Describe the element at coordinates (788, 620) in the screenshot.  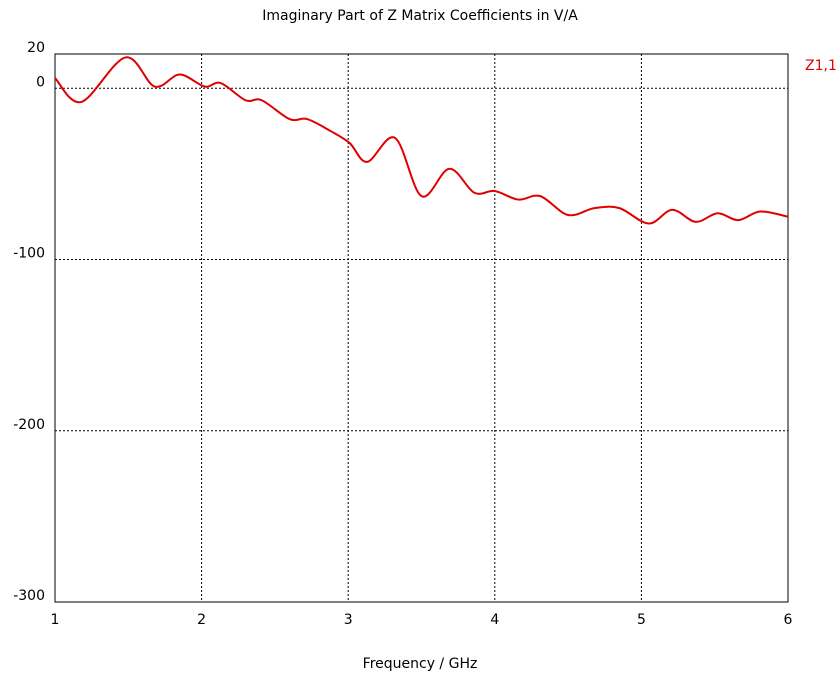
I see `x-tick-label: 6` at that location.